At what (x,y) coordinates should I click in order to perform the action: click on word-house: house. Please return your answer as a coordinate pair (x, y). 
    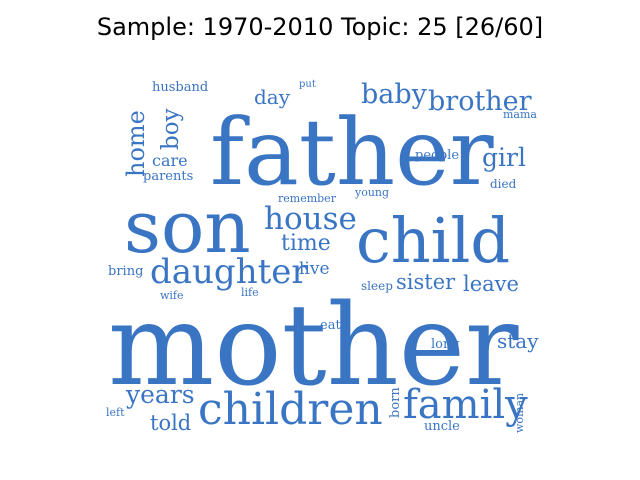
    Looking at the image, I should click on (310, 219).